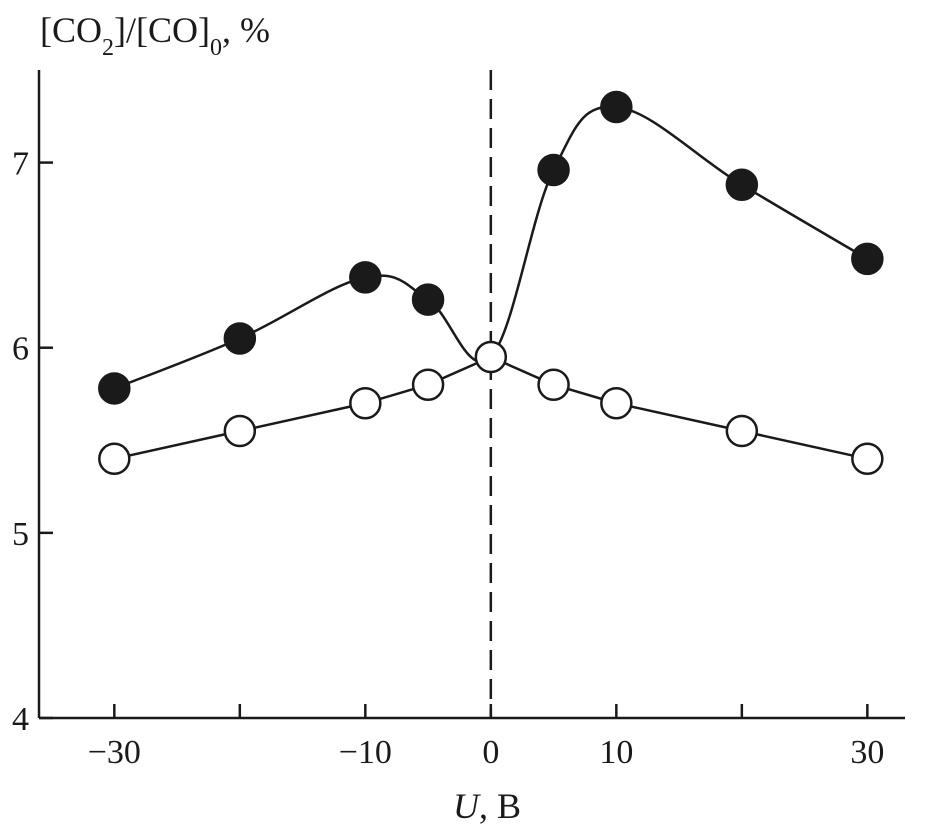 The image size is (938, 834). Describe the element at coordinates (155, 35) in the screenshot. I see `y-axis-title: [CO2]/[CO]0, %` at that location.